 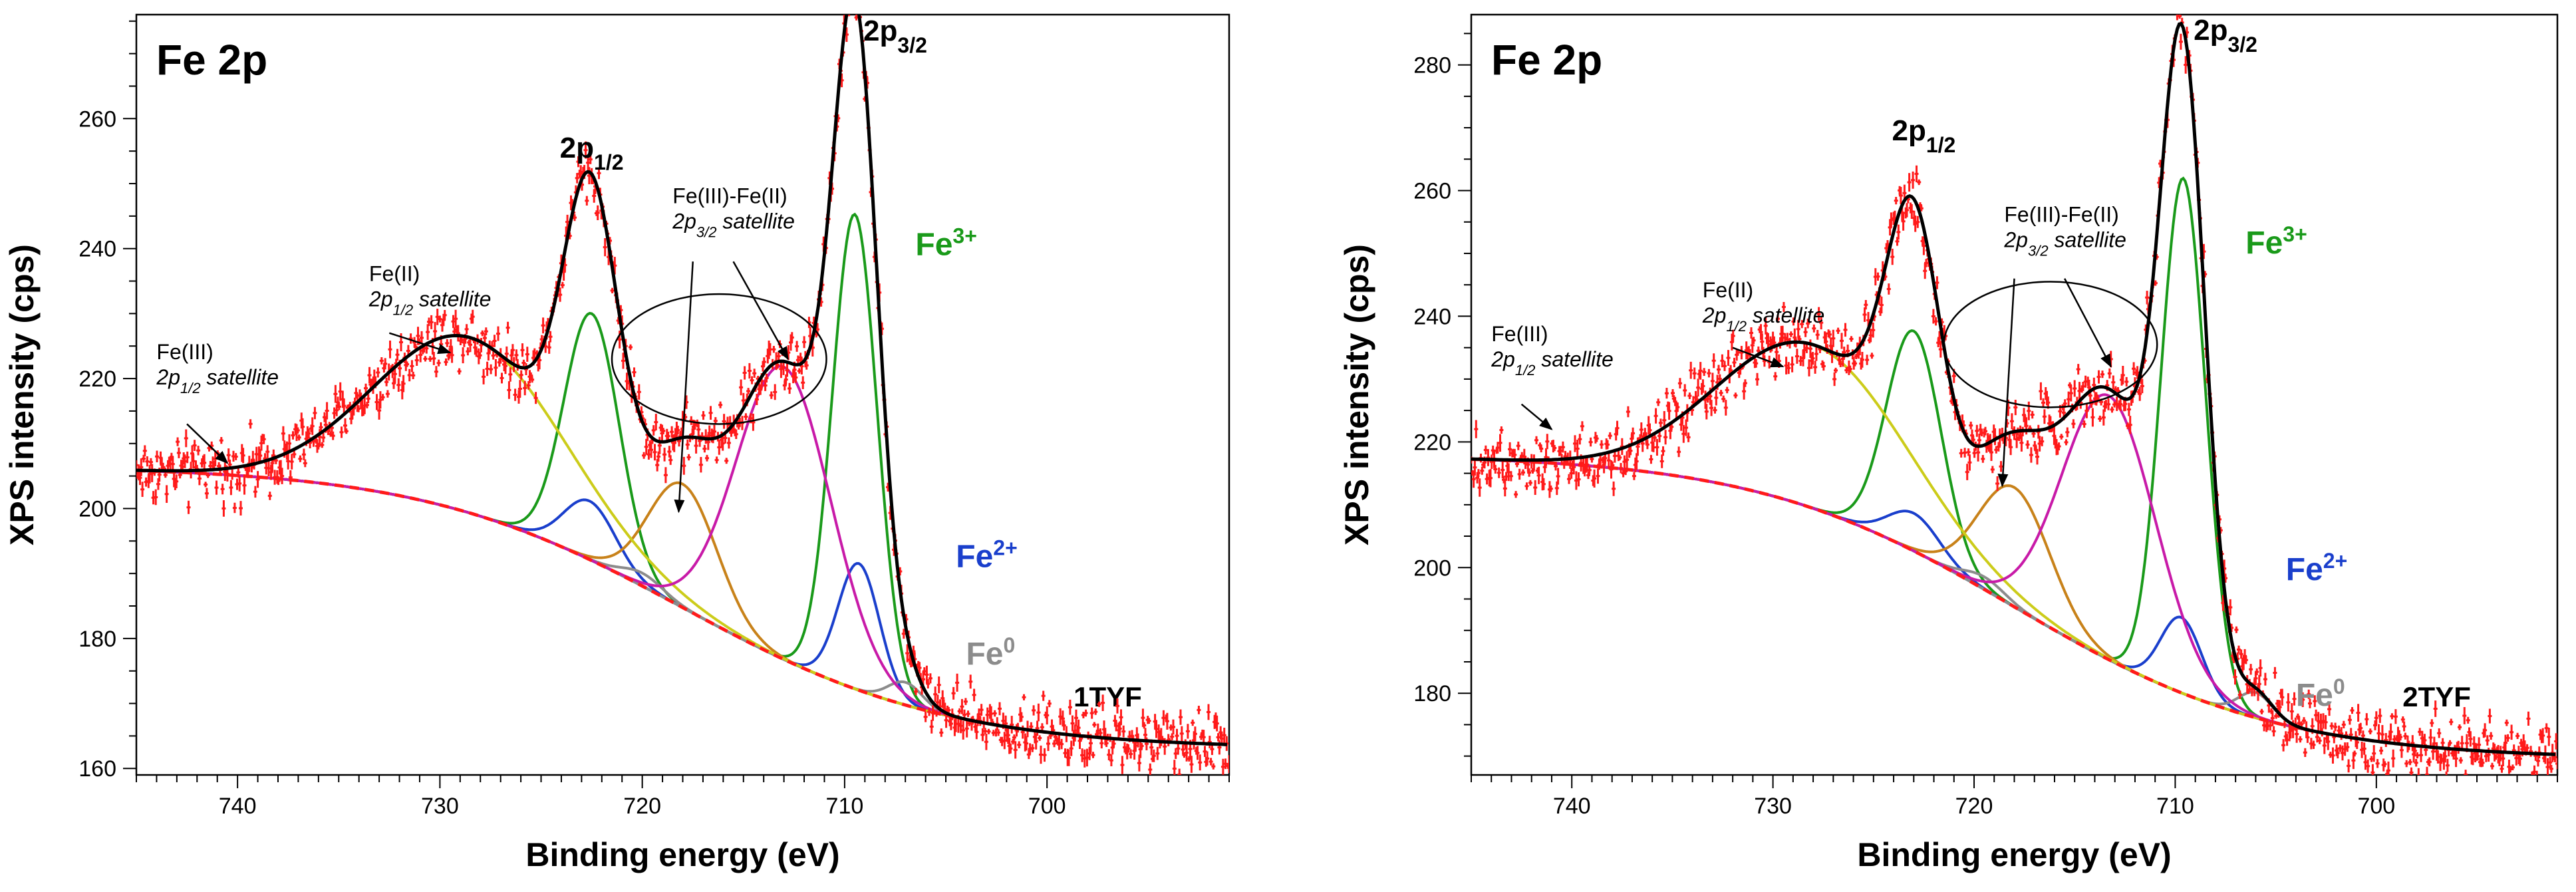 What do you see at coordinates (1432, 316) in the screenshot?
I see `y-tick-label: 240` at bounding box center [1432, 316].